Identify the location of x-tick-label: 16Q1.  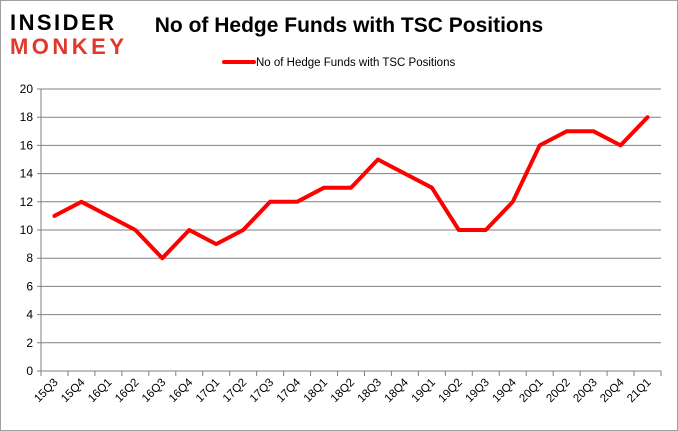
(100, 391).